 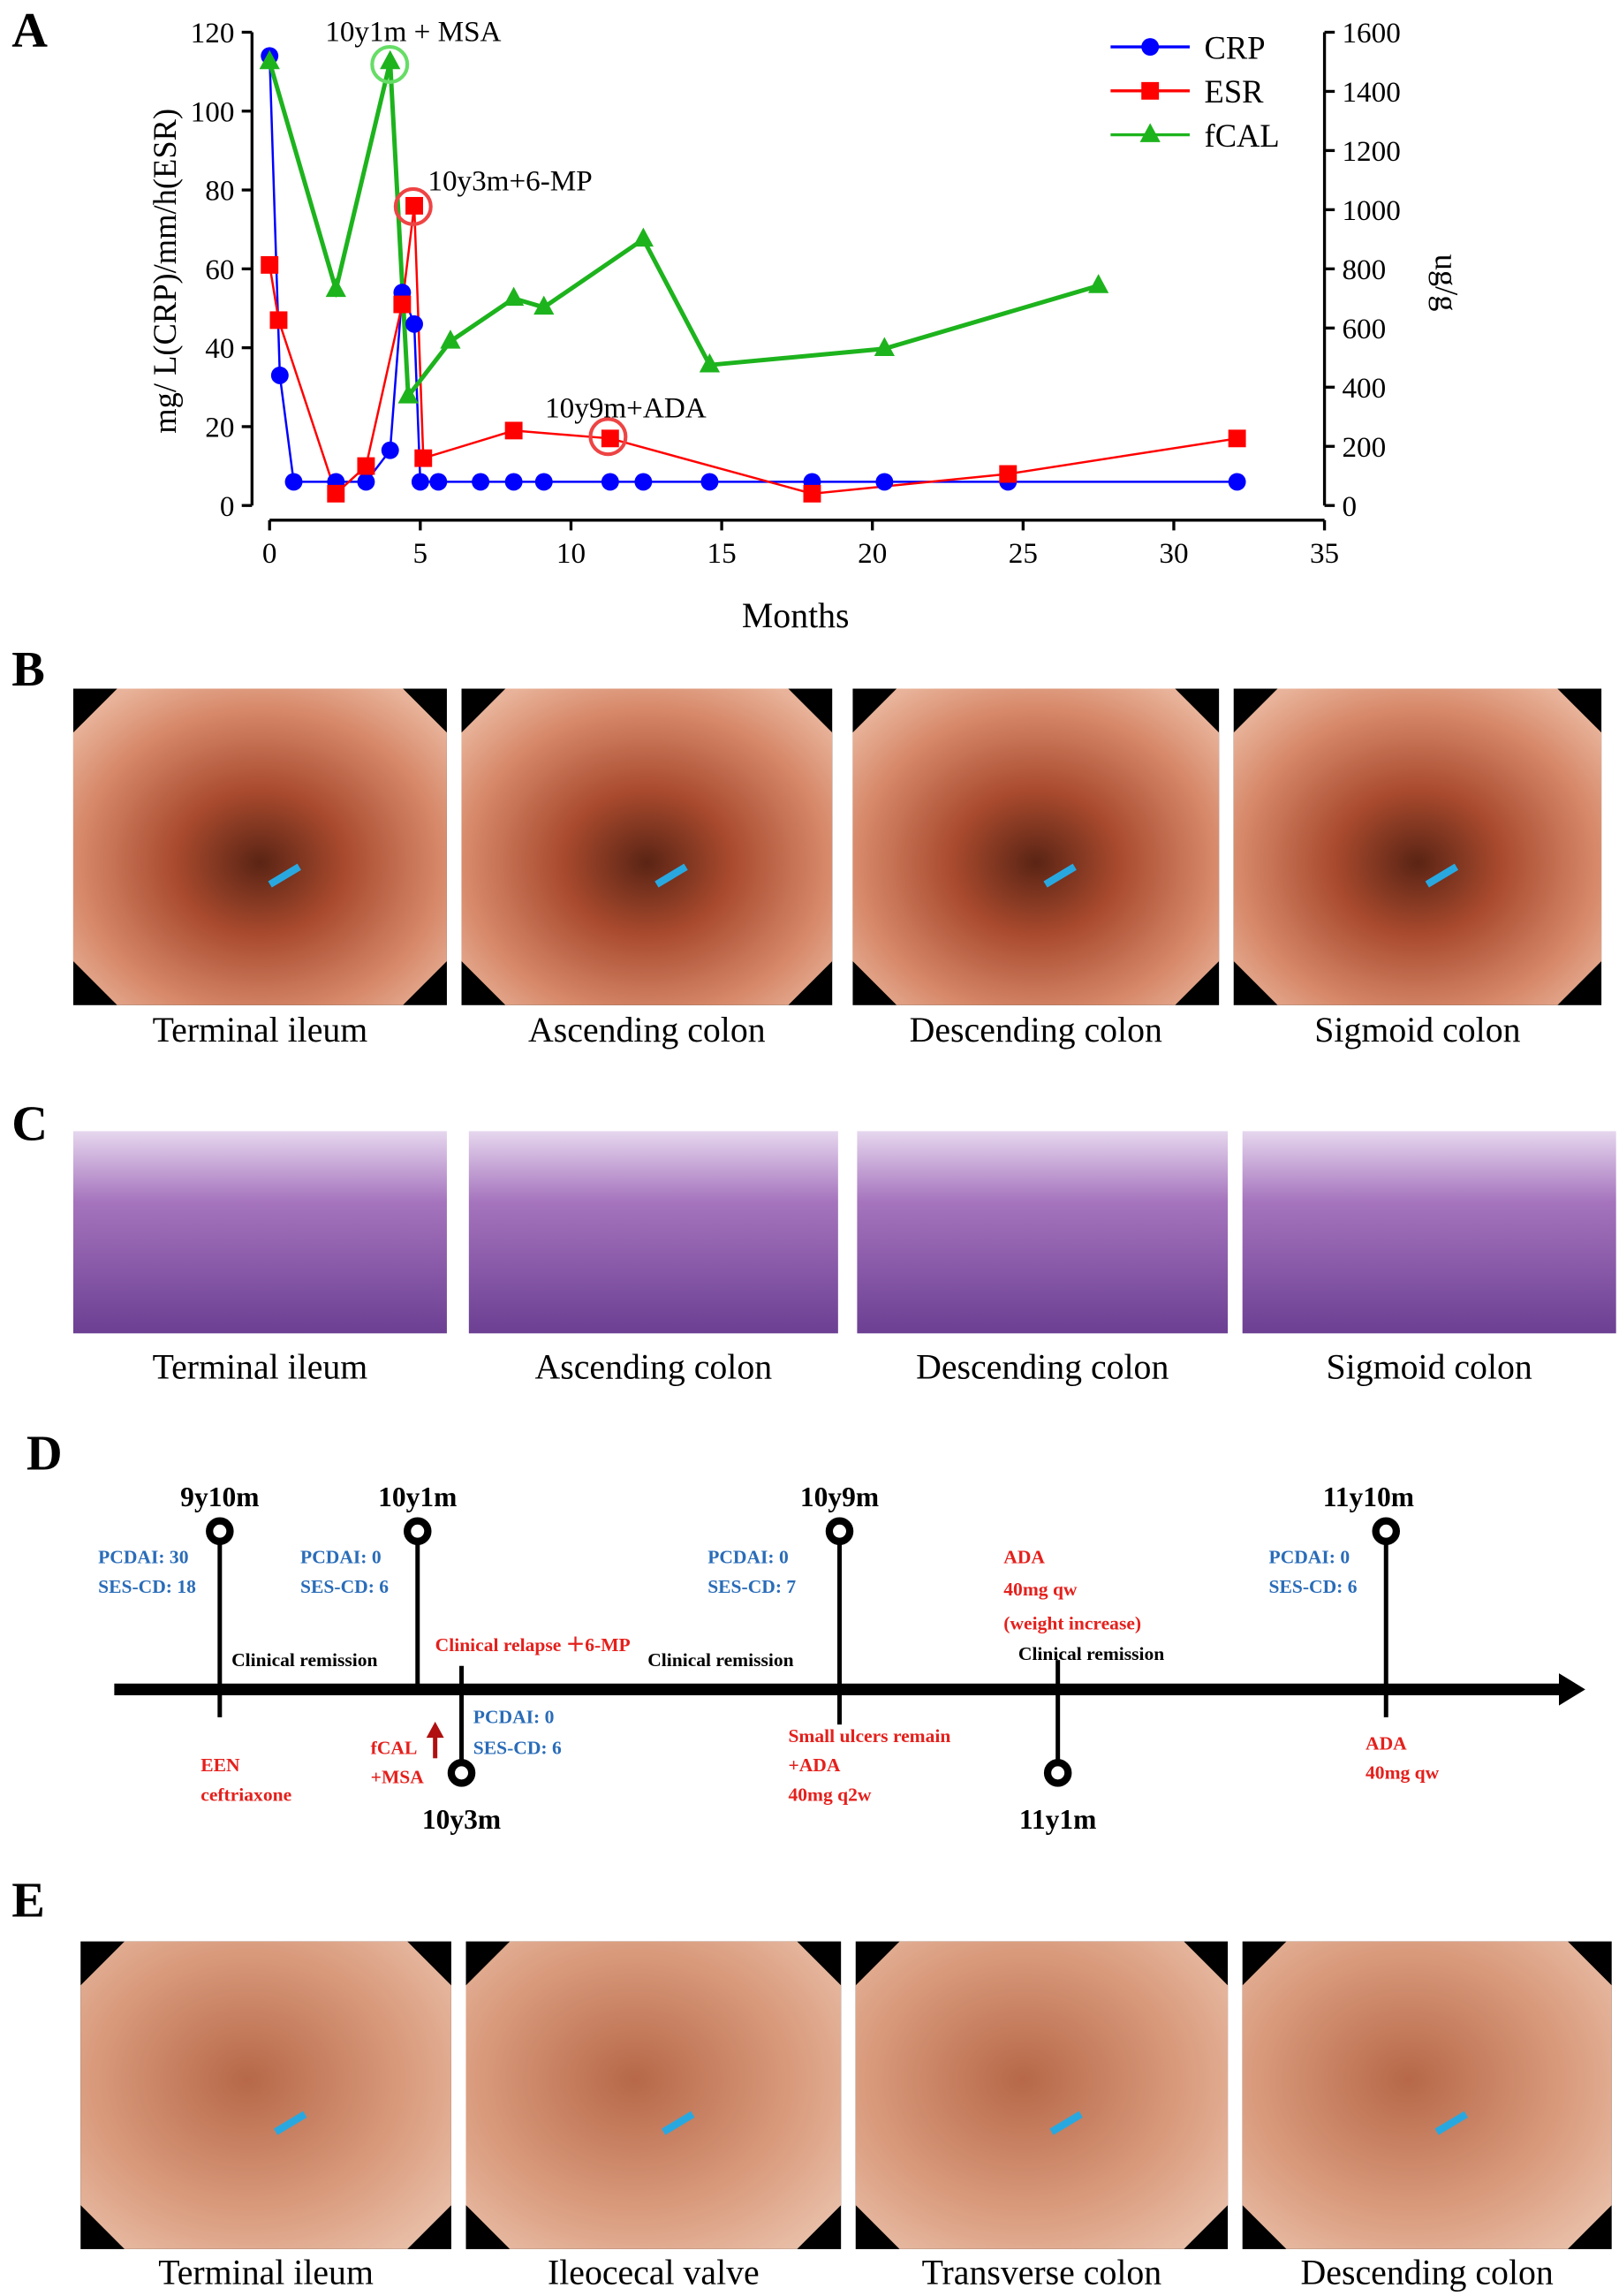 I want to click on panel-label: D, so click(x=44, y=1454).